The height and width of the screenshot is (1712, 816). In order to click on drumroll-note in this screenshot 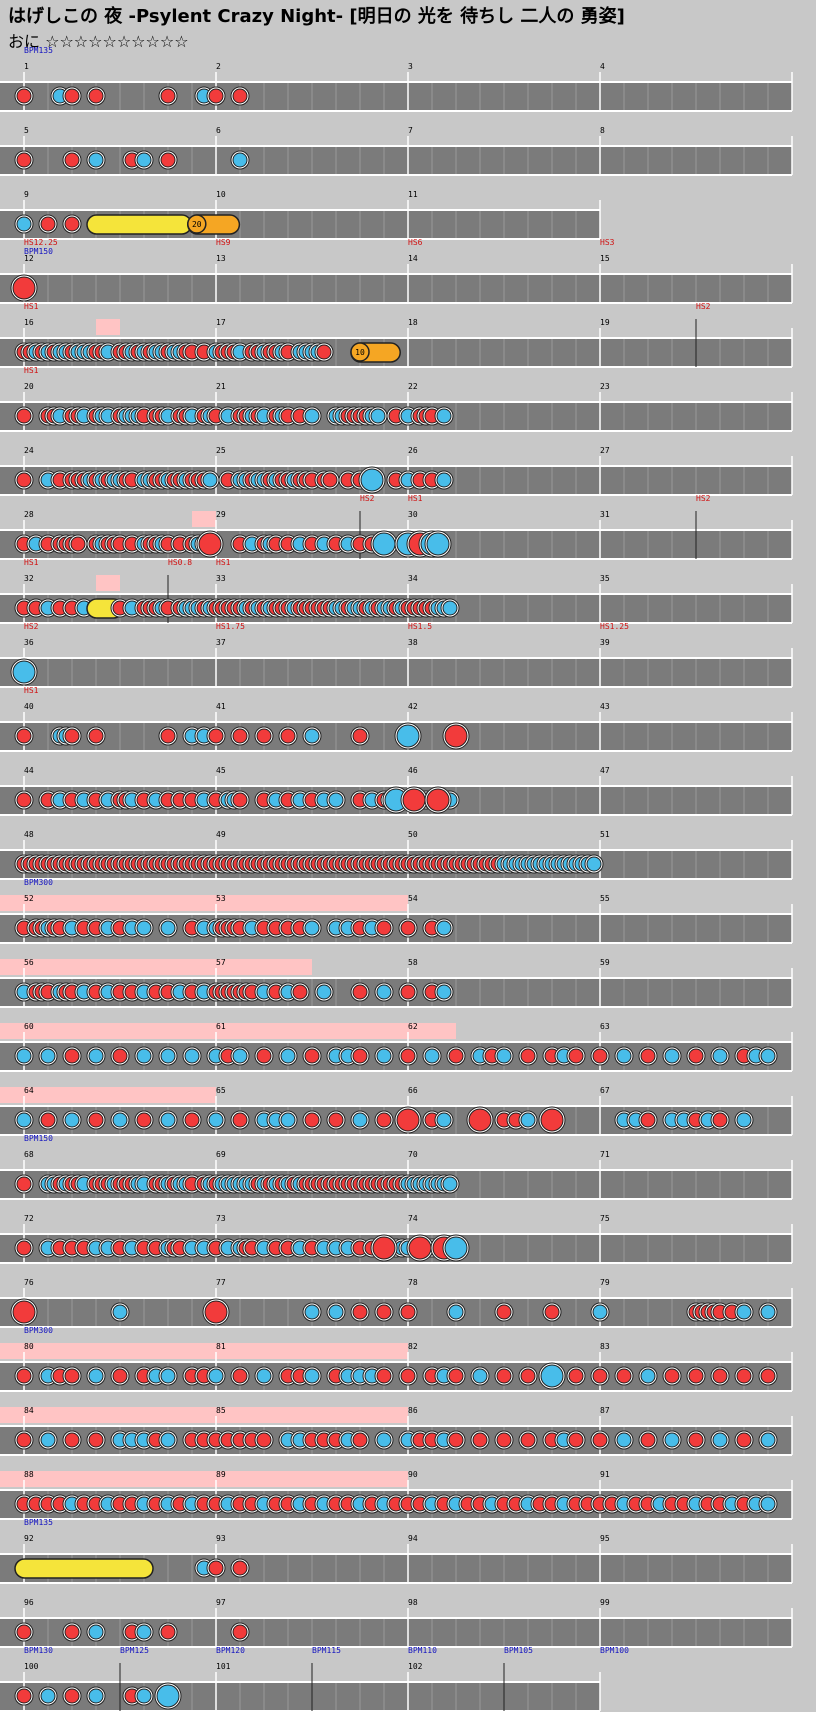, I will do `click(84, 1568)`.